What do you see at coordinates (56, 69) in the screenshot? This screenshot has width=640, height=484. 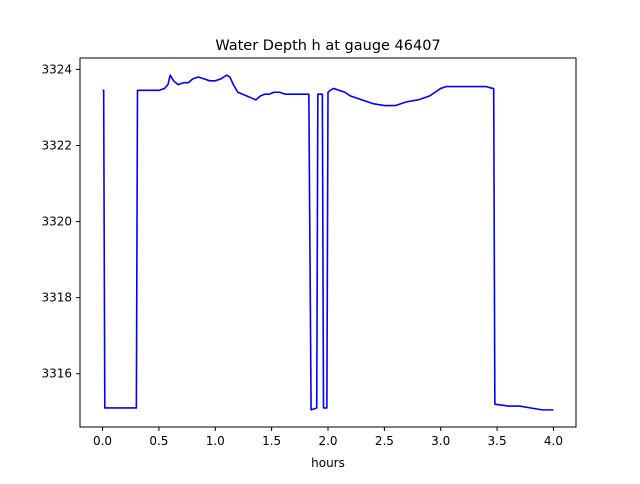 I see `y-tick-label: 3324` at bounding box center [56, 69].